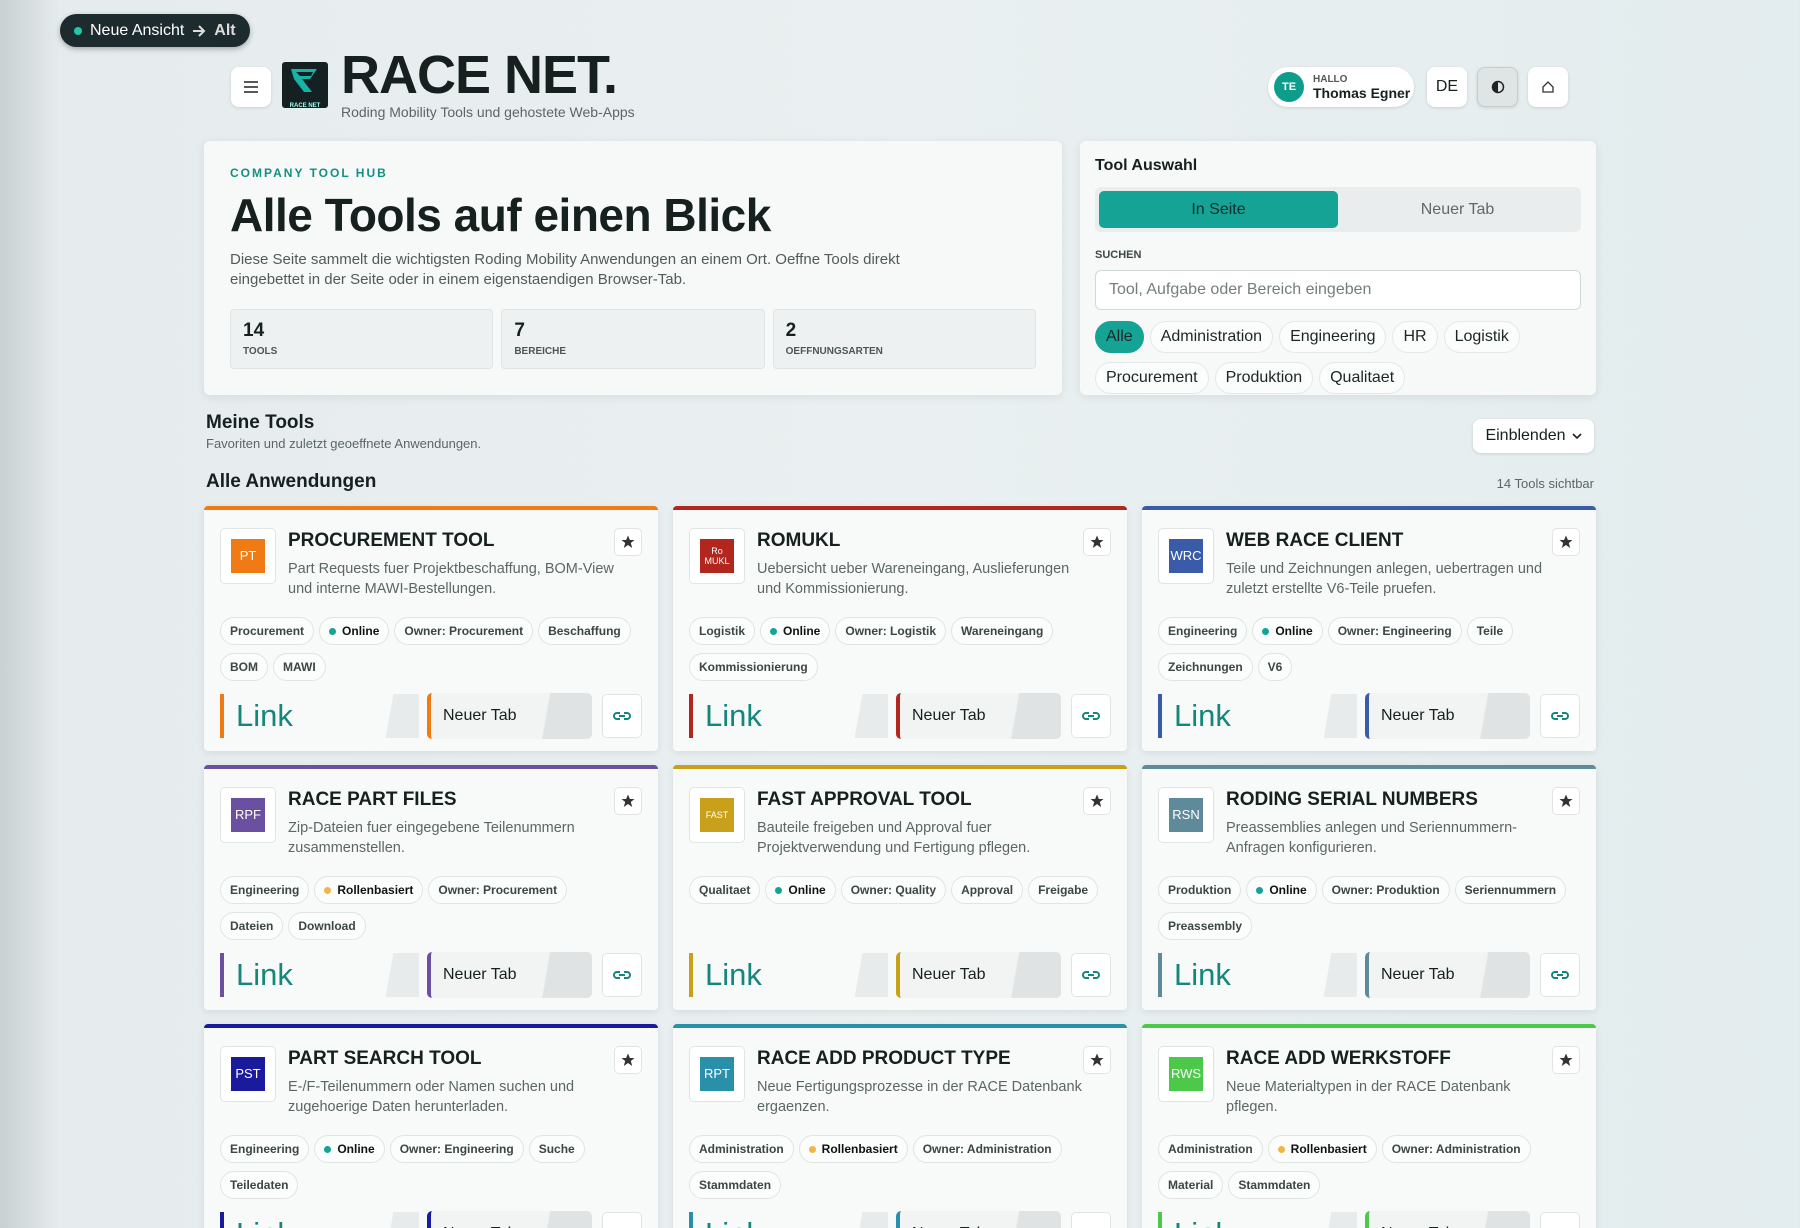  I want to click on mode-switch: In Seite Neuer Tab, so click(1338, 209).